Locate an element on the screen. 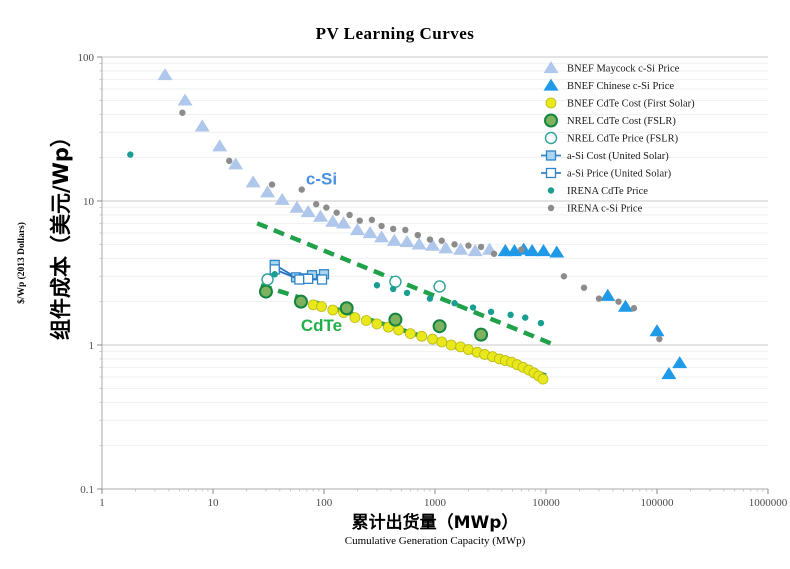 The height and width of the screenshot is (569, 790). annotation-layer: c-Si CdTe is located at coordinates (322, 252).